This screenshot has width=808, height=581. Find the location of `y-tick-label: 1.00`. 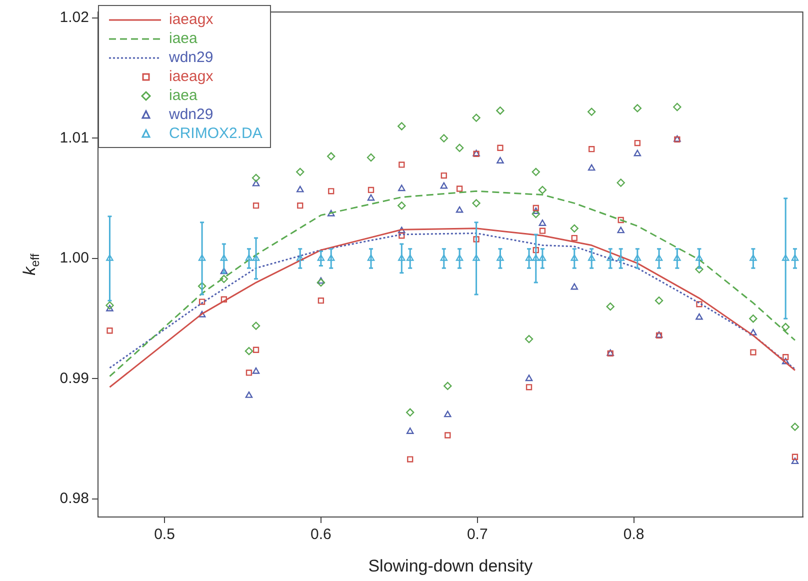

y-tick-label: 1.00 is located at coordinates (74, 258).